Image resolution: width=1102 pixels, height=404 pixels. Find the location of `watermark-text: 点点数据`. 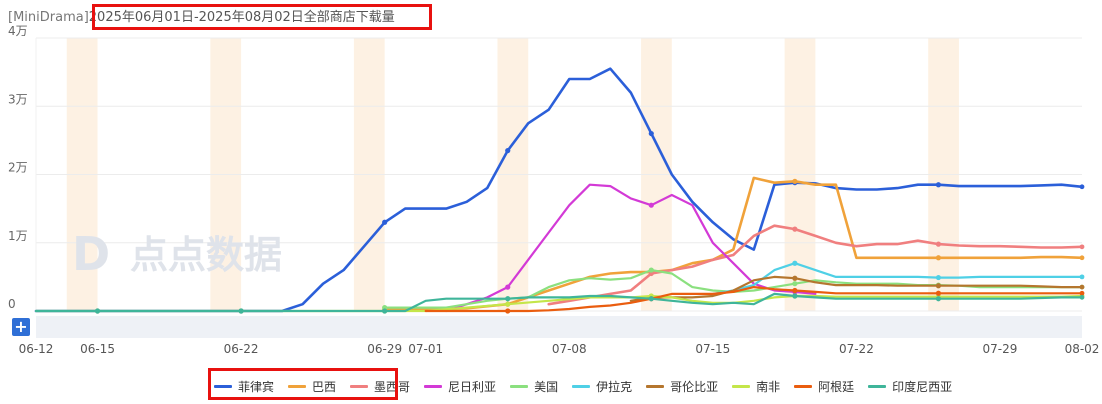

watermark-text: 点点数据 is located at coordinates (206, 255).